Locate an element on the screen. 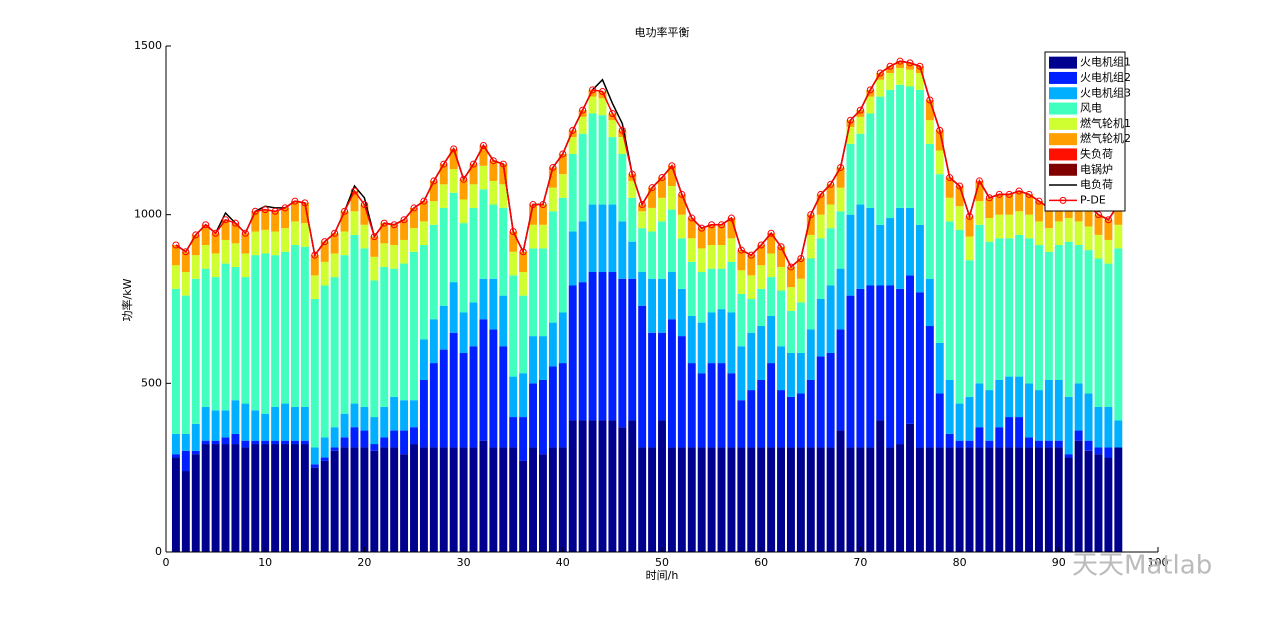 This screenshot has height=621, width=1280. watermark: 天天Matlab is located at coordinates (1142, 566).